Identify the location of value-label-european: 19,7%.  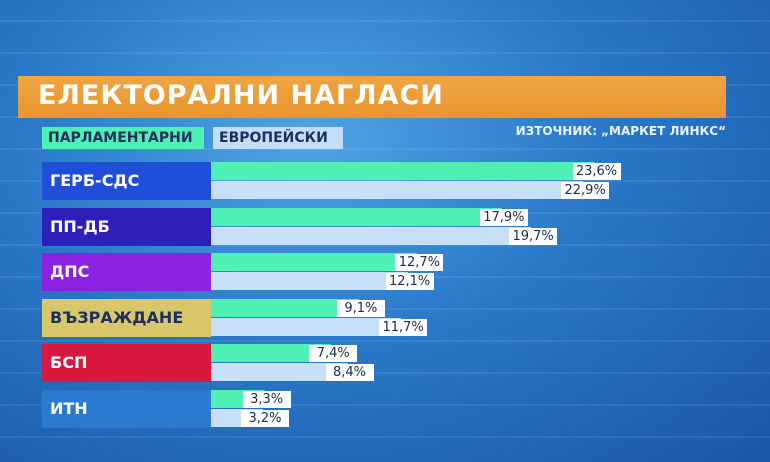
(533, 236).